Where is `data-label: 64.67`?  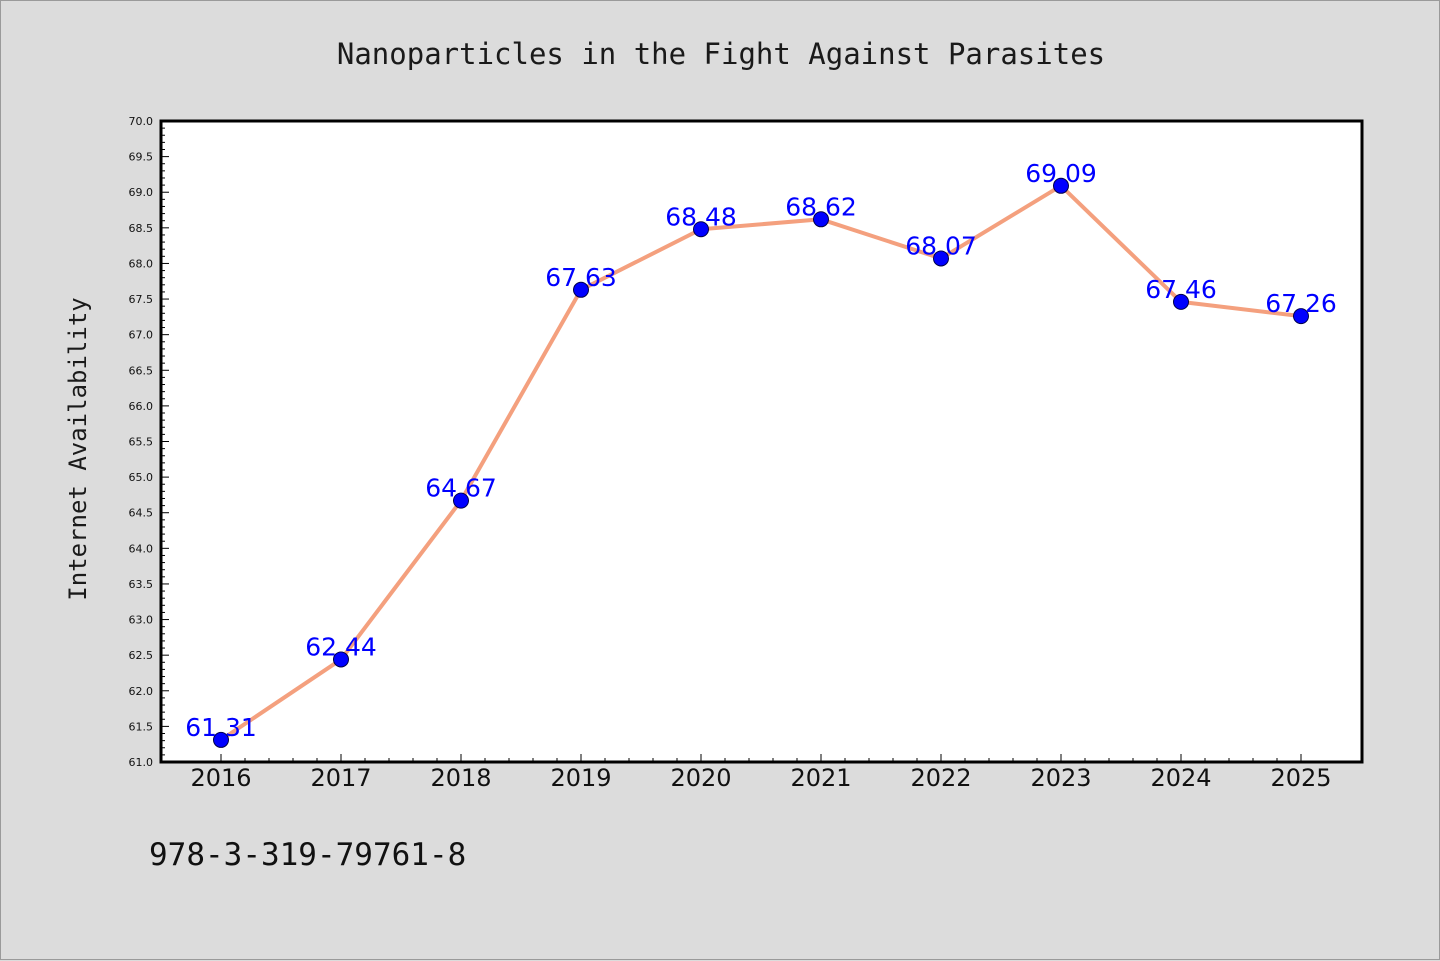
data-label: 64.67 is located at coordinates (461, 488).